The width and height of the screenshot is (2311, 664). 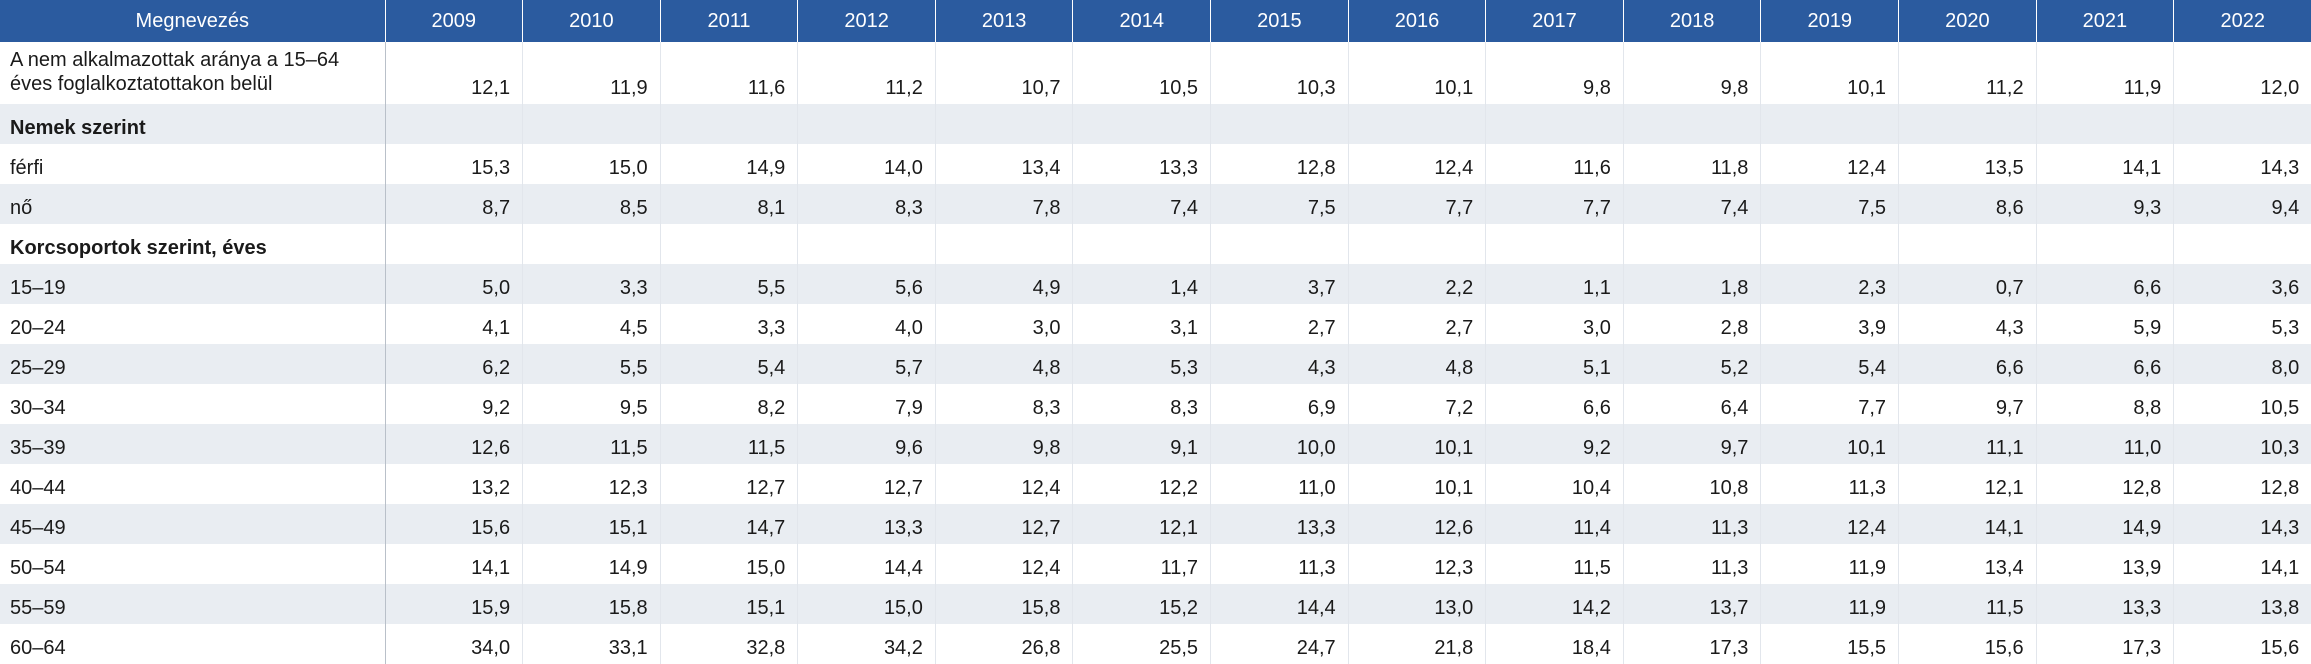 What do you see at coordinates (591, 524) in the screenshot?
I see `value-cell: 15,1` at bounding box center [591, 524].